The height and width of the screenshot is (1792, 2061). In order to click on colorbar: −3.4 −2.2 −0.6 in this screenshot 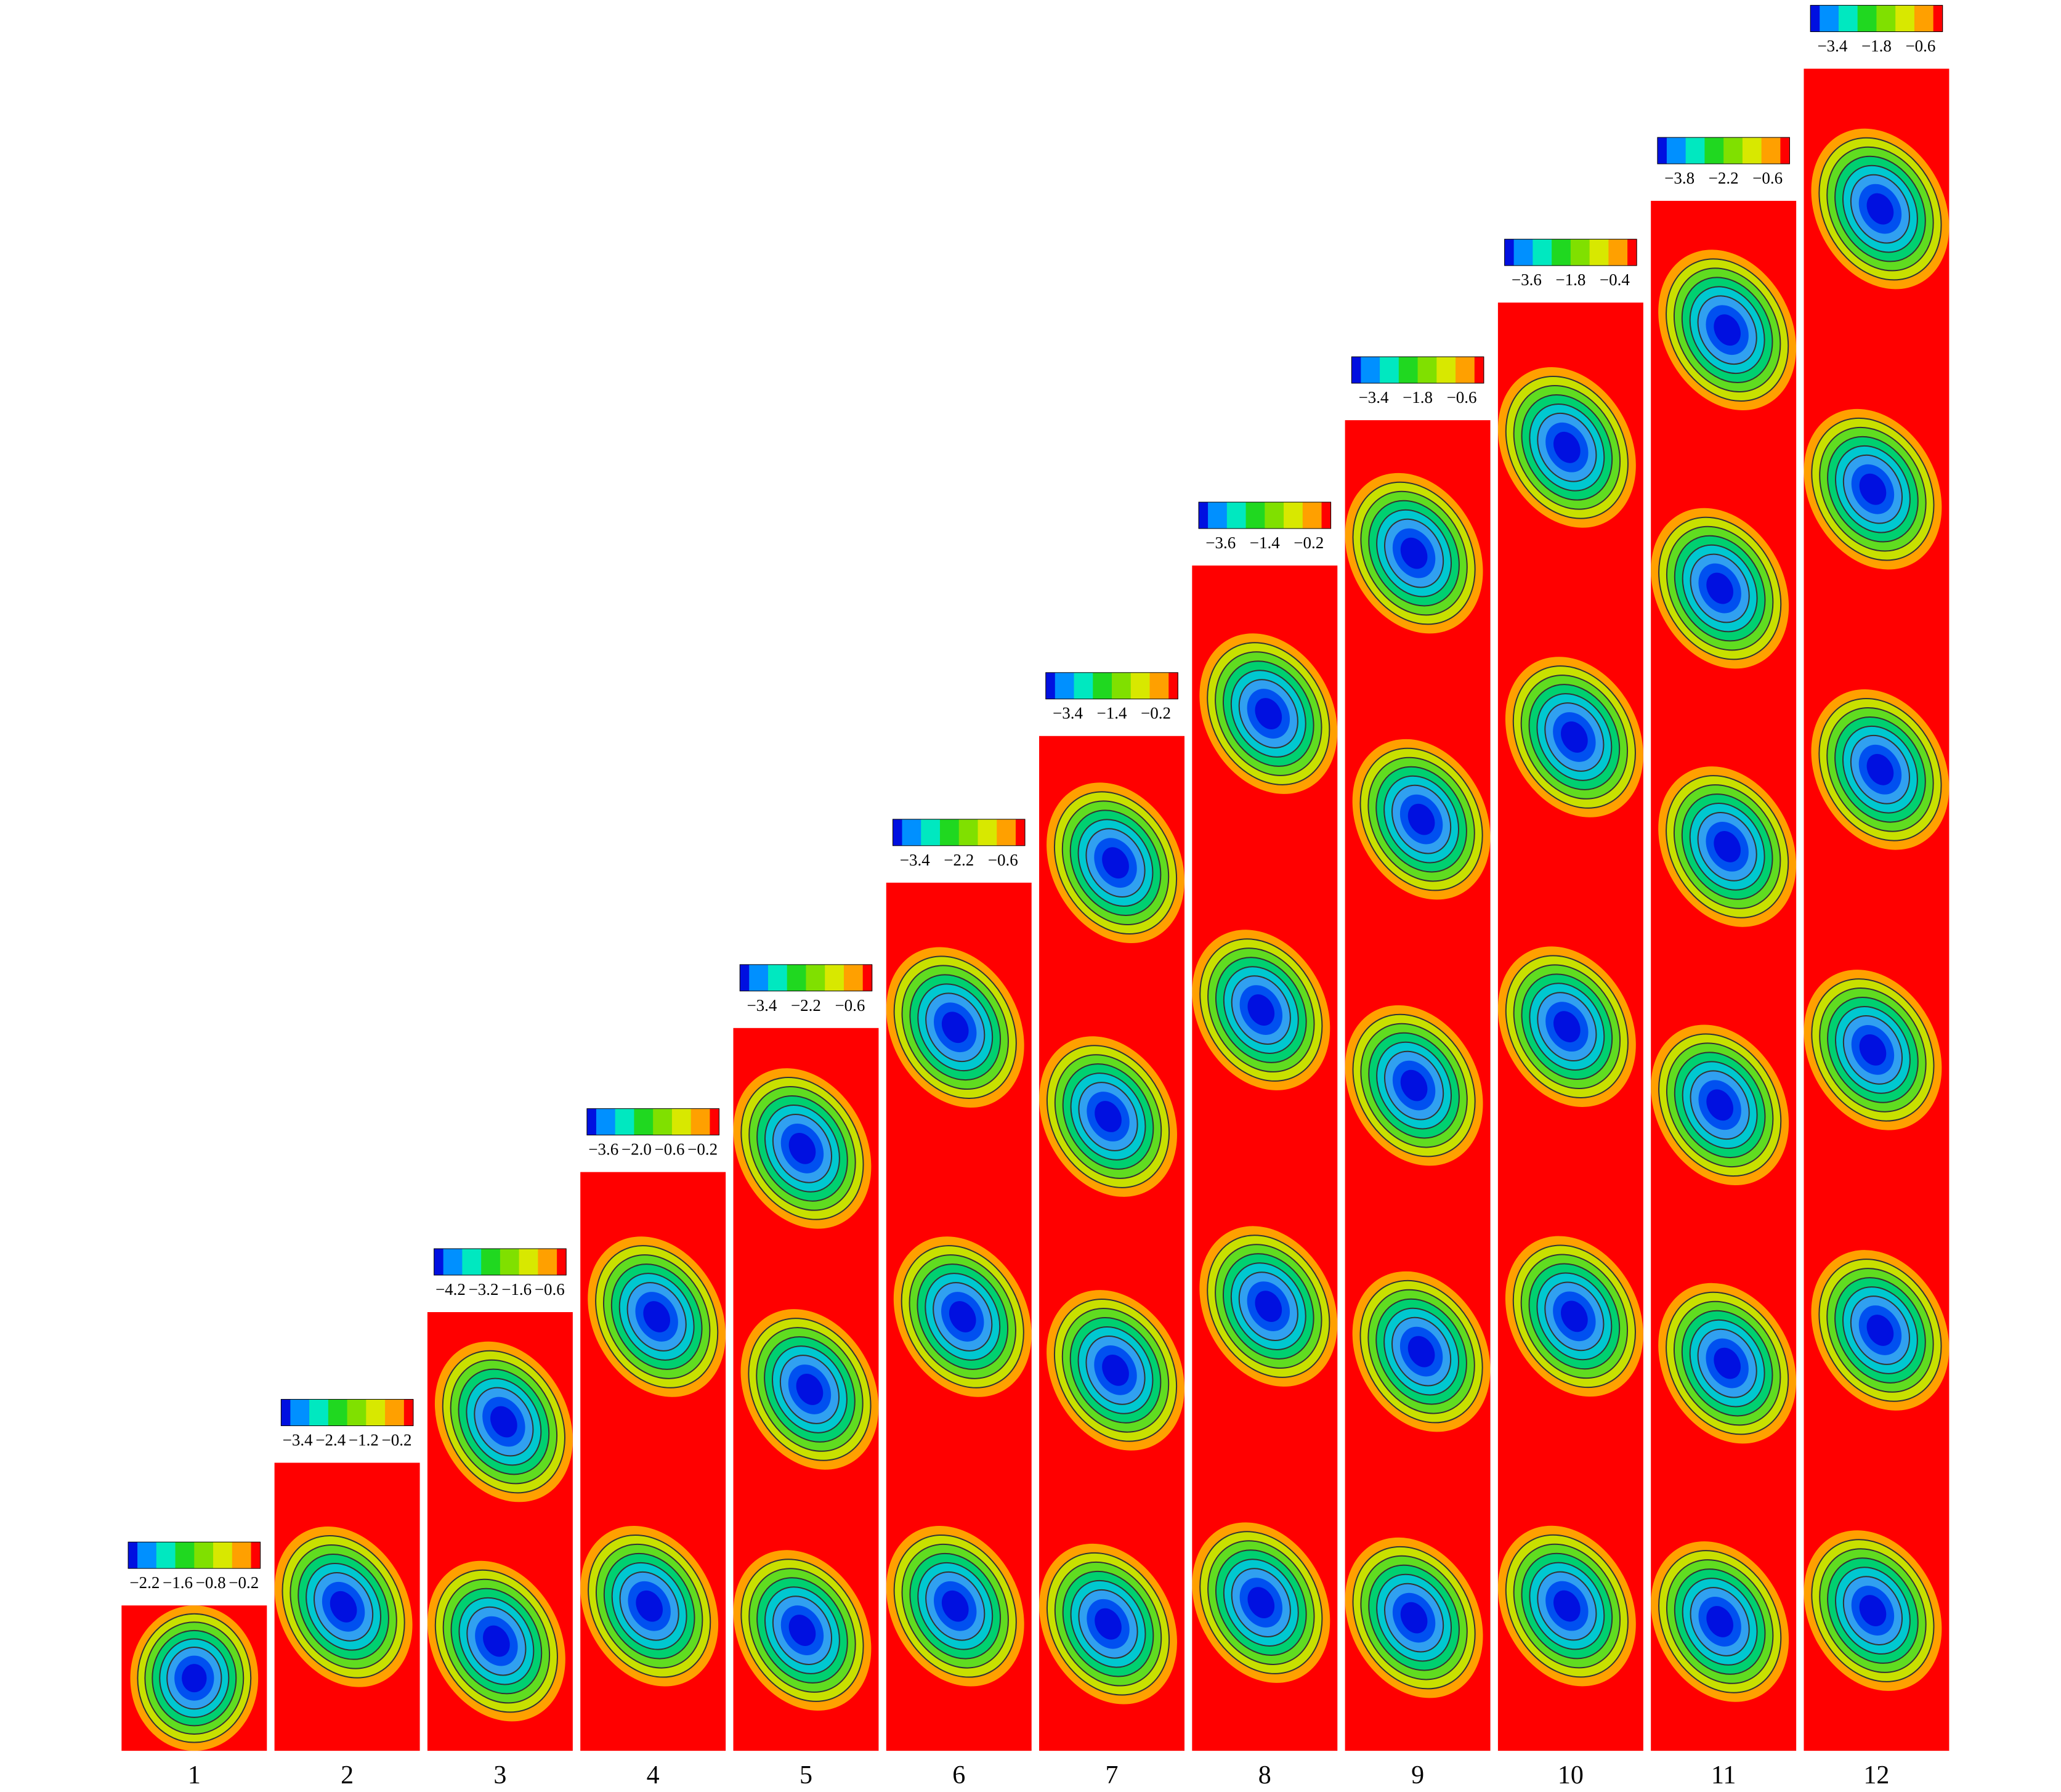, I will do `click(806, 989)`.